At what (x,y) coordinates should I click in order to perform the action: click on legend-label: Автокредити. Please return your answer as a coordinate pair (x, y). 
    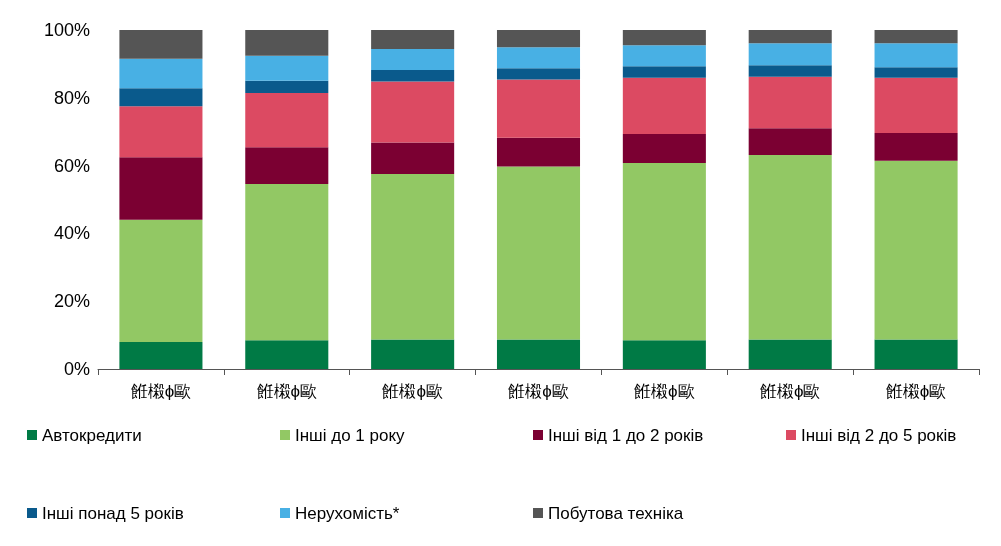
    Looking at the image, I should click on (92, 435).